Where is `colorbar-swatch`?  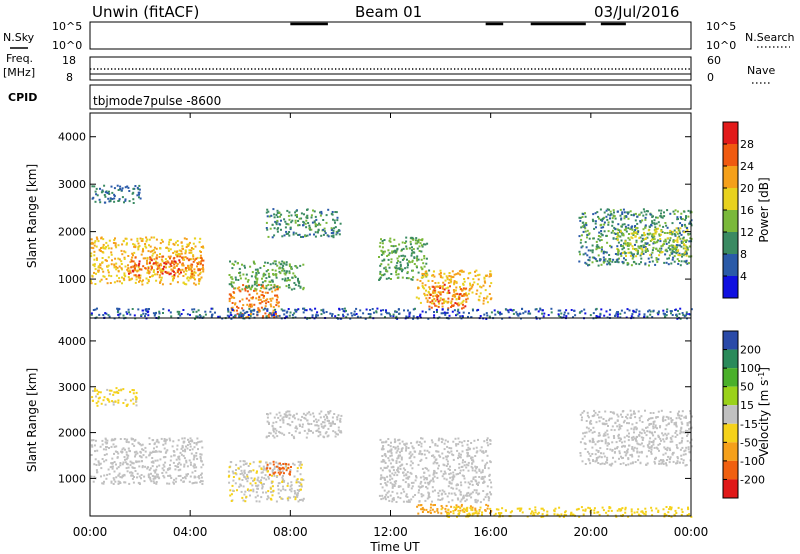 colorbar-swatch is located at coordinates (730, 287).